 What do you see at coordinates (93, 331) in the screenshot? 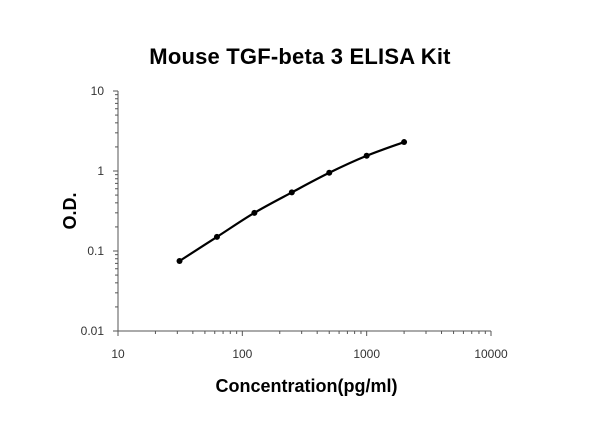
I see `y-tick-label: 0.01` at bounding box center [93, 331].